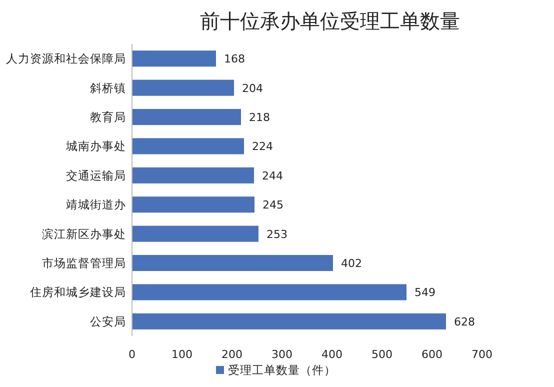 Image resolution: width=554 pixels, height=387 pixels. Describe the element at coordinates (272, 175) in the screenshot. I see `data-label: 244` at that location.